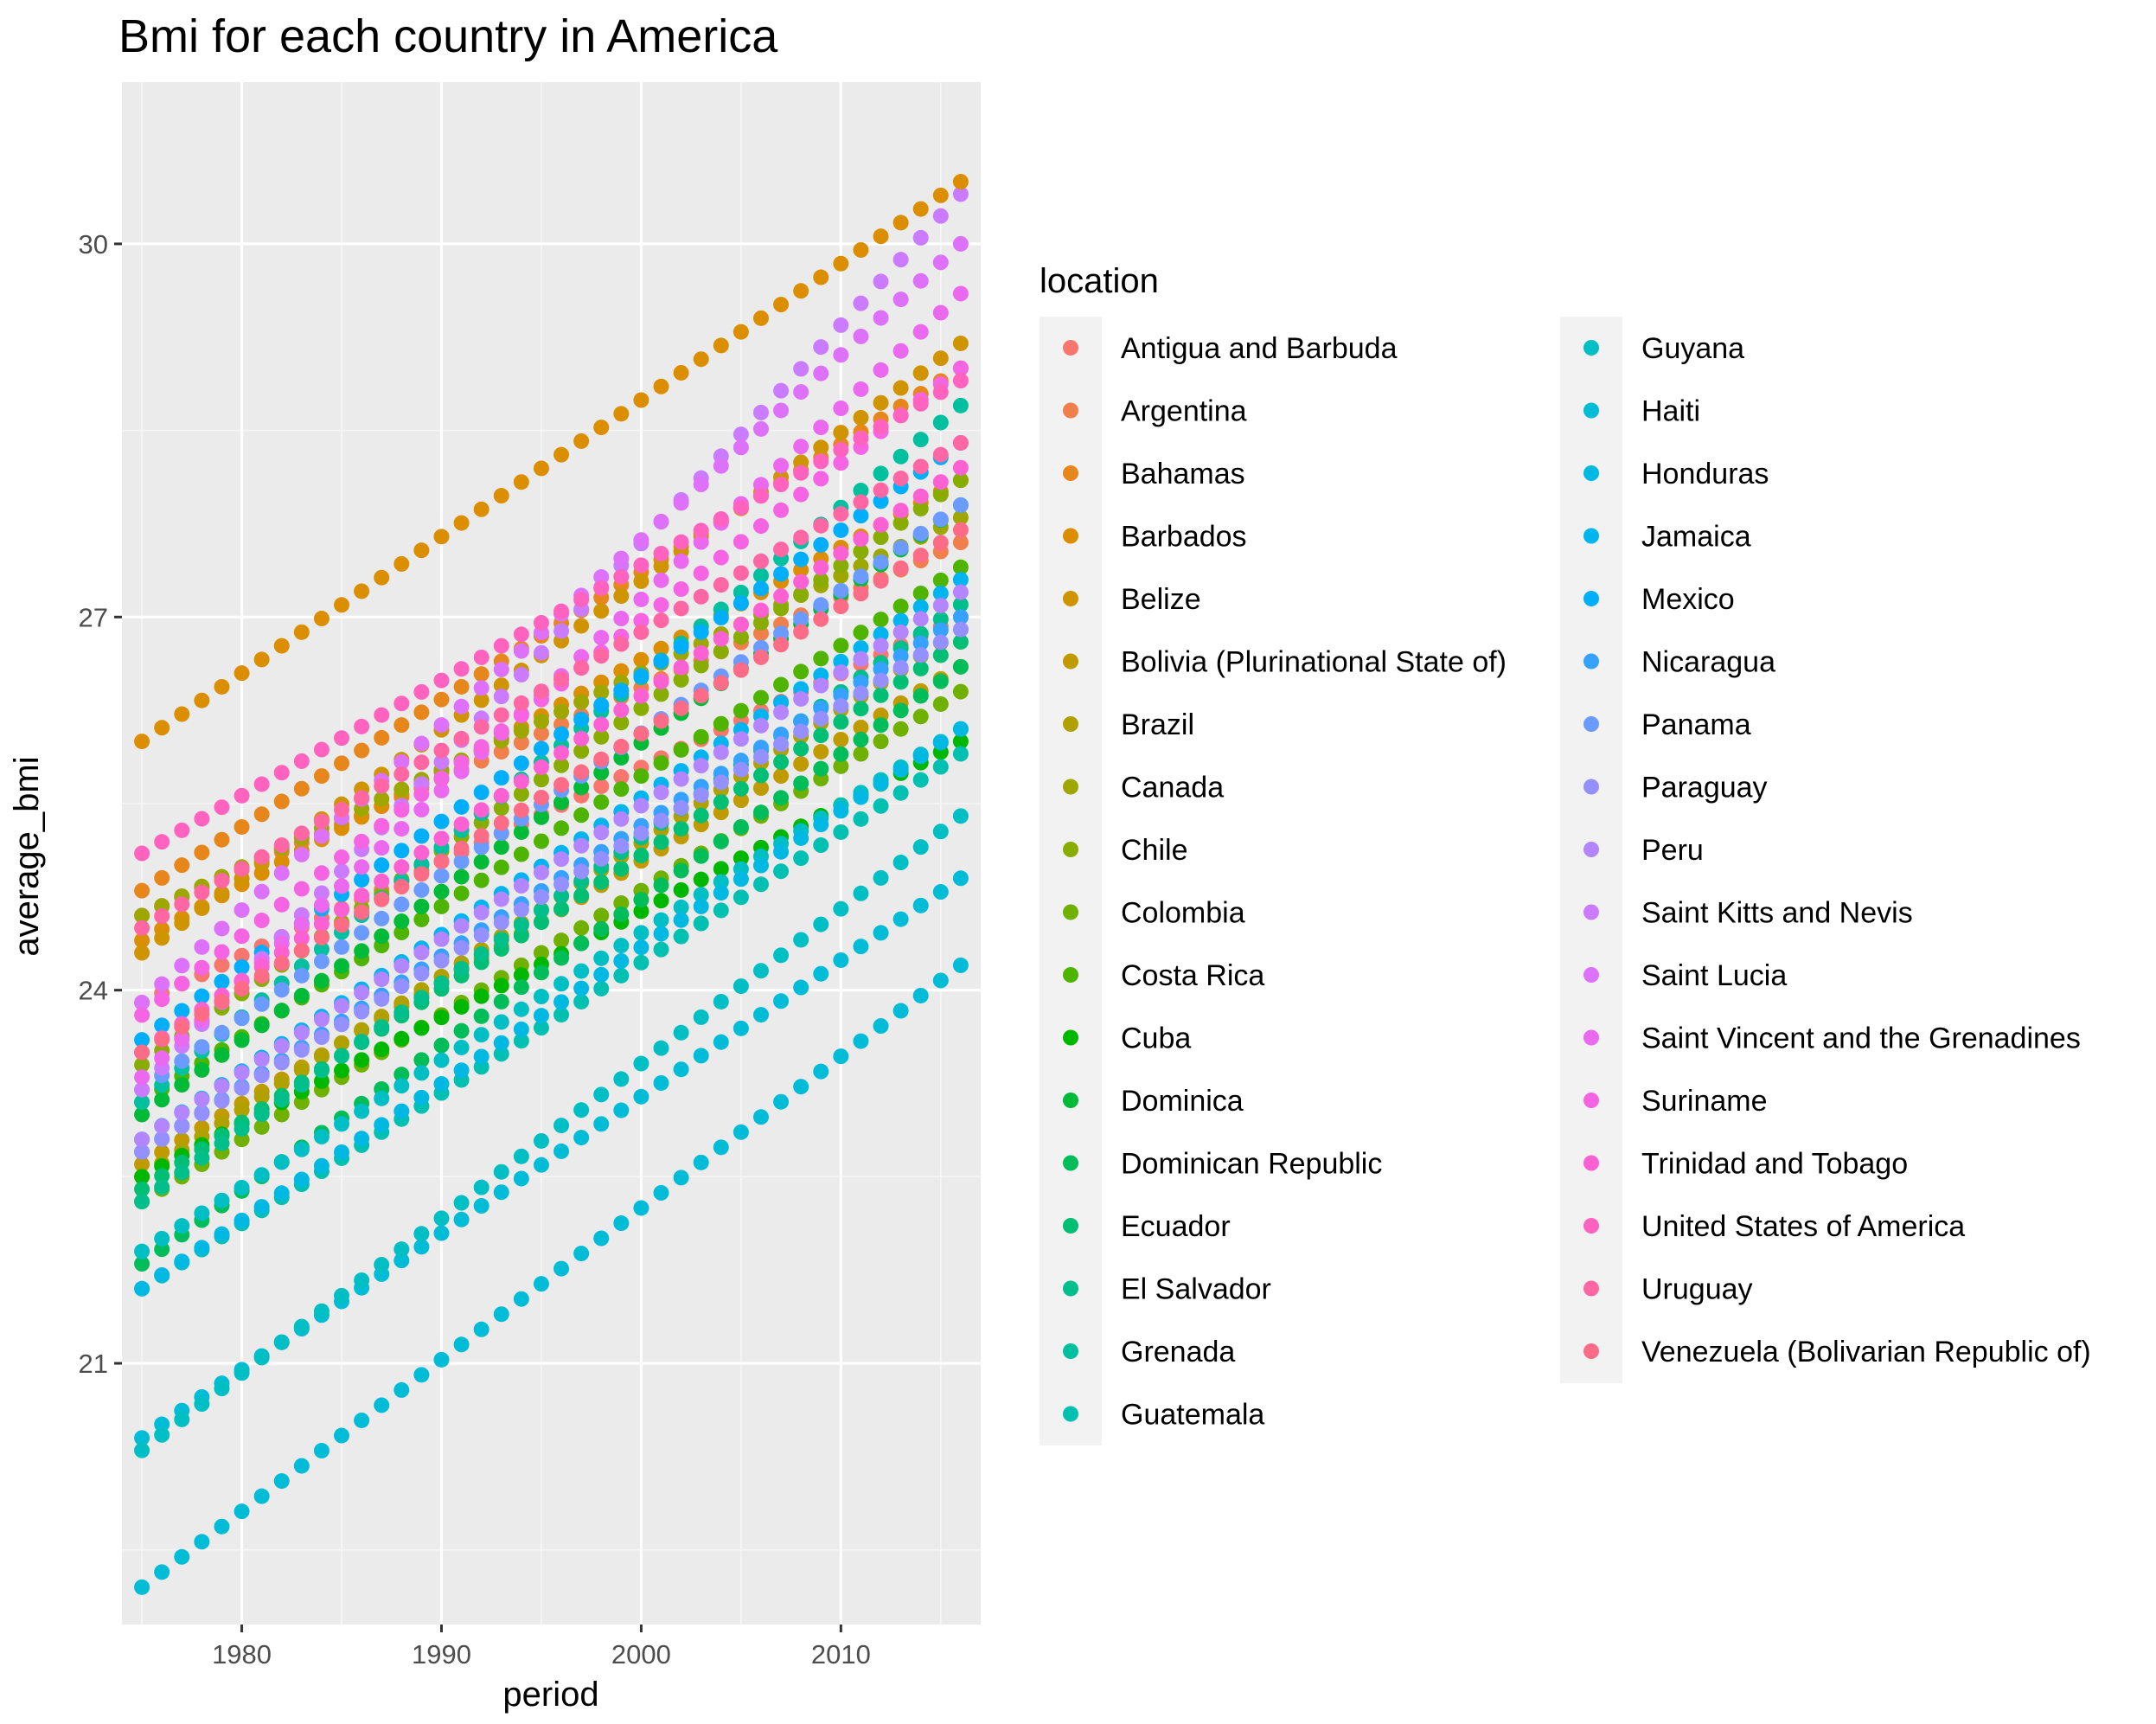 This screenshot has height=1724, width=2156. What do you see at coordinates (1696, 537) in the screenshot?
I see `legend-label: Jamaica` at bounding box center [1696, 537].